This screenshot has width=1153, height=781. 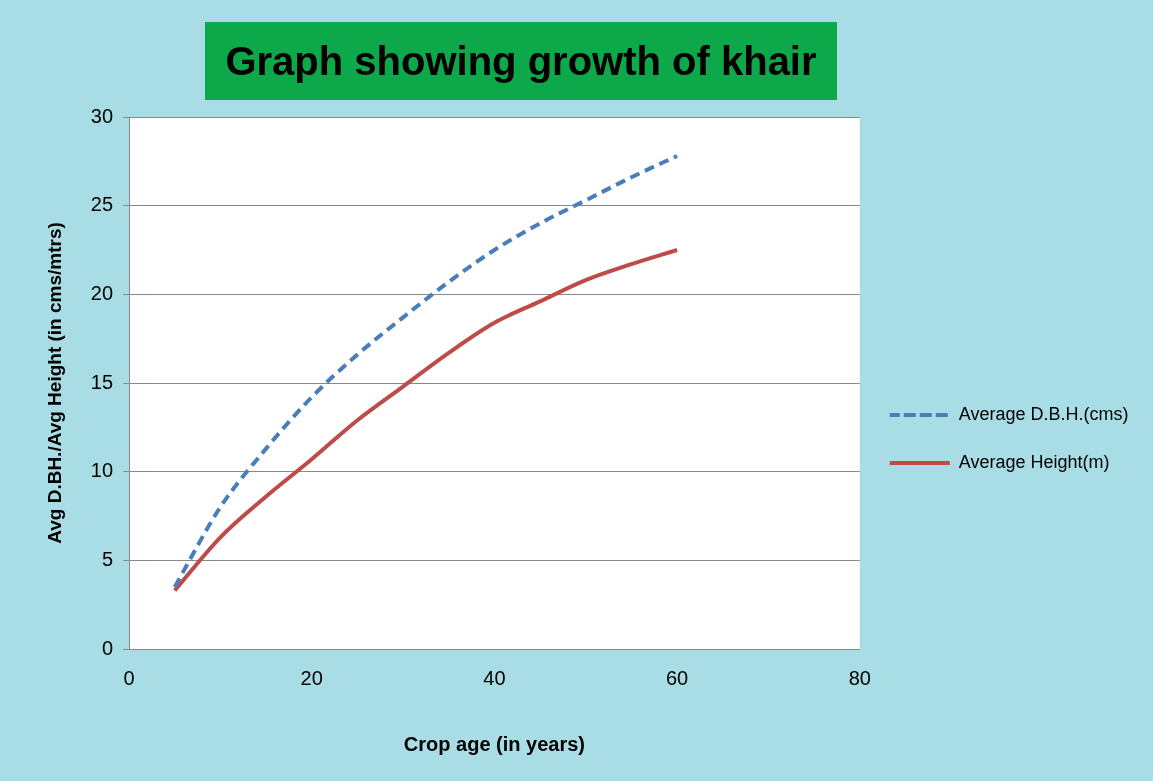 I want to click on y-tick-label: 25, so click(x=102, y=204).